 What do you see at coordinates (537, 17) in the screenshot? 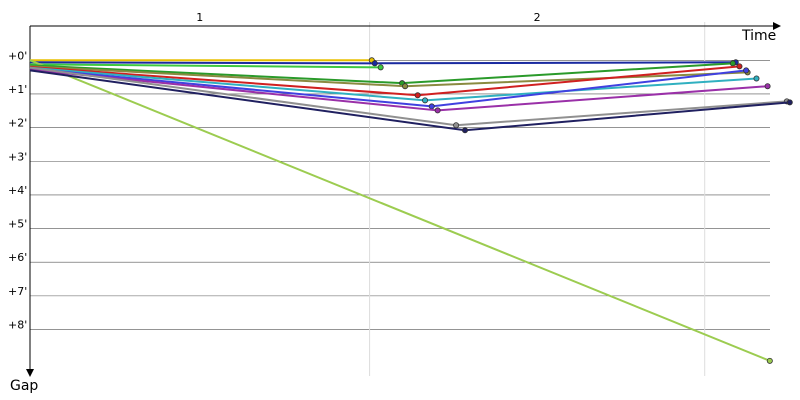
I see `lap-label: 2` at bounding box center [537, 17].